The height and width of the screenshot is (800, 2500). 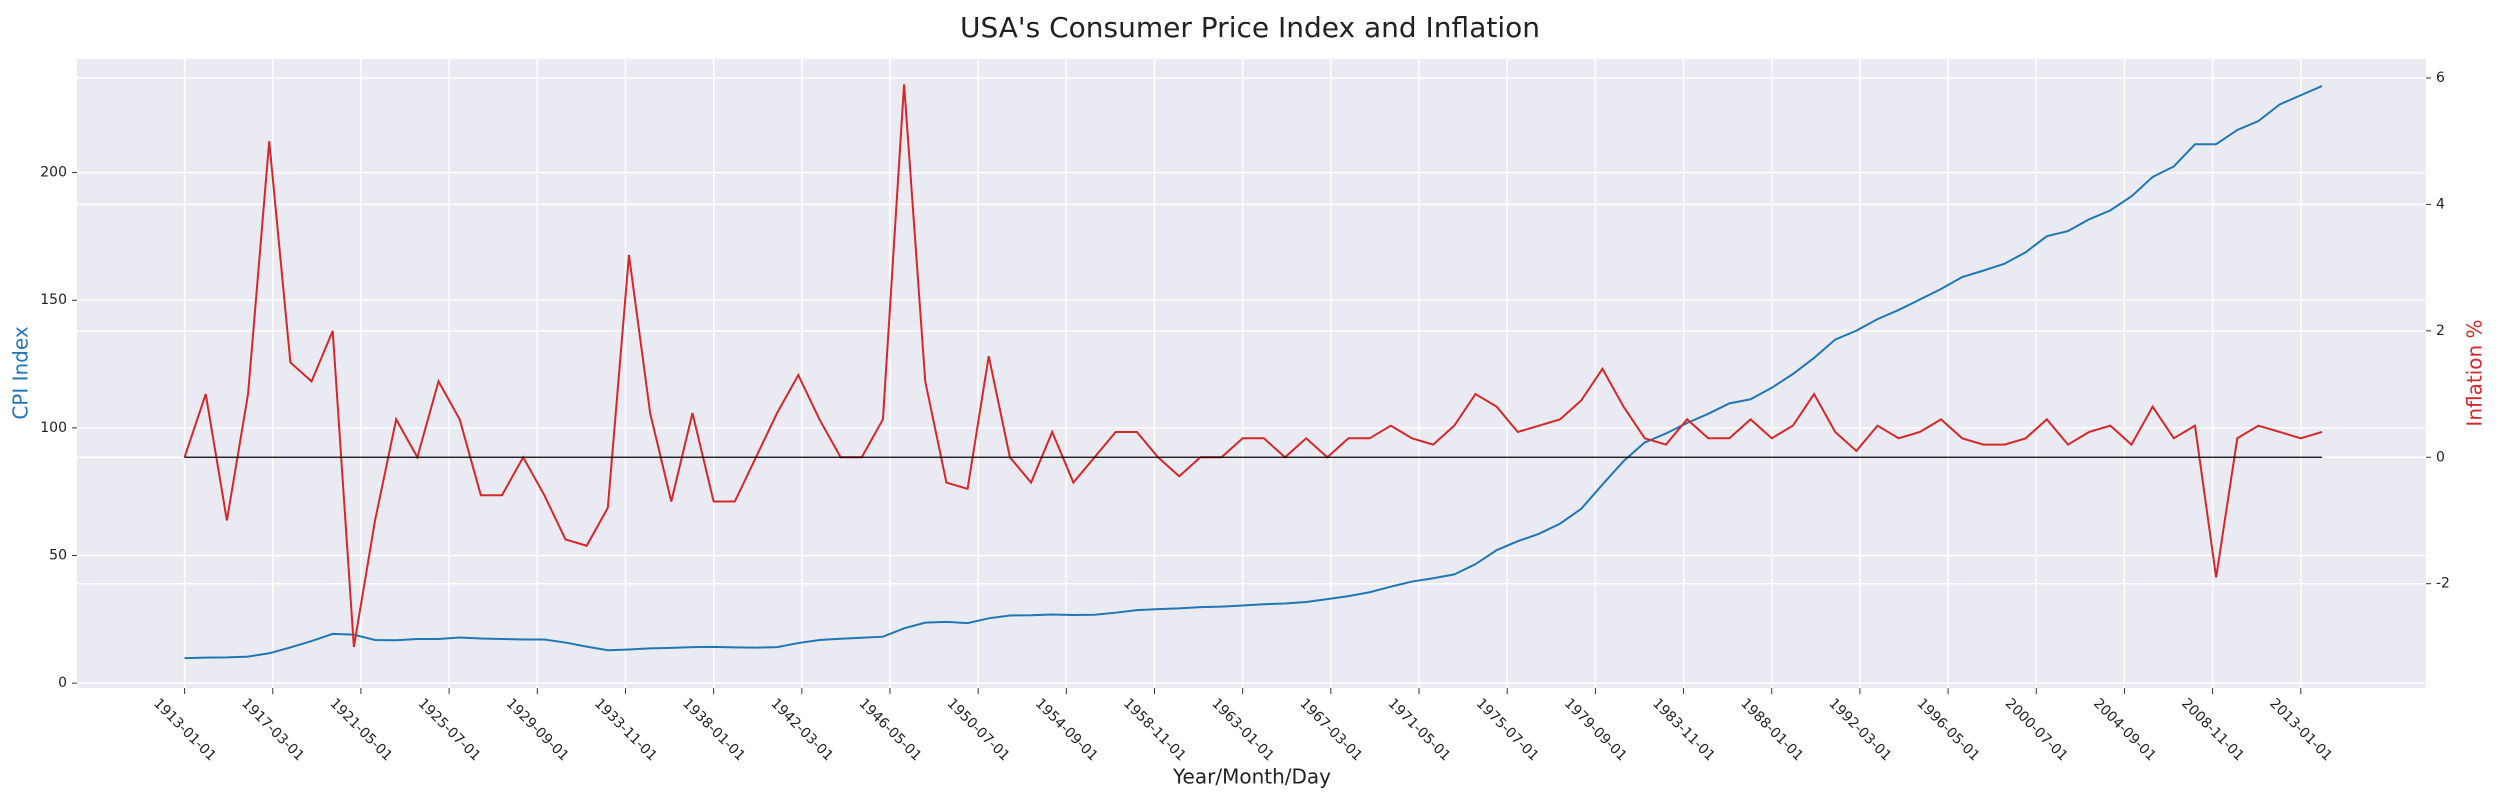 I want to click on x-tick-label: 1979-09-01, so click(x=1595, y=730).